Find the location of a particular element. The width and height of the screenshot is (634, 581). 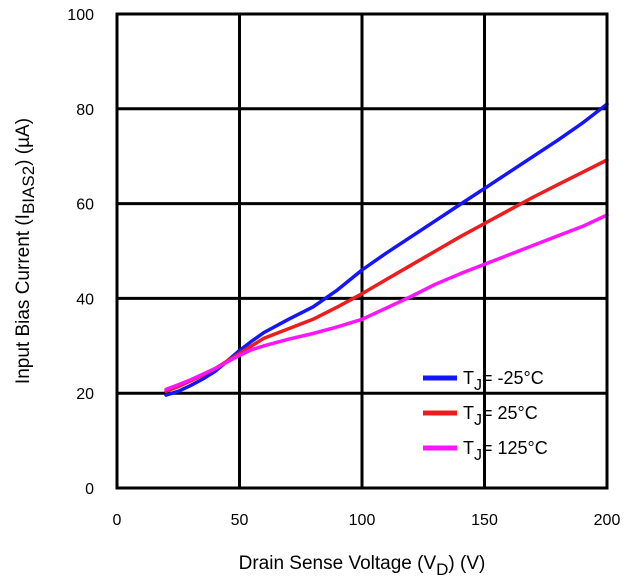

legend-label-name: = 25°C is located at coordinates (510, 413).